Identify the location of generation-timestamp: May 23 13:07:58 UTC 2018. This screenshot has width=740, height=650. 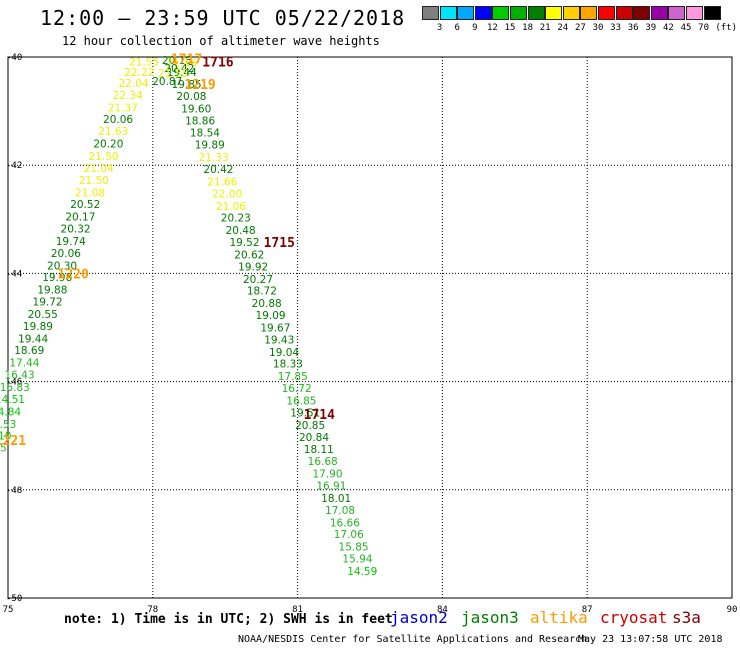
(650, 639).